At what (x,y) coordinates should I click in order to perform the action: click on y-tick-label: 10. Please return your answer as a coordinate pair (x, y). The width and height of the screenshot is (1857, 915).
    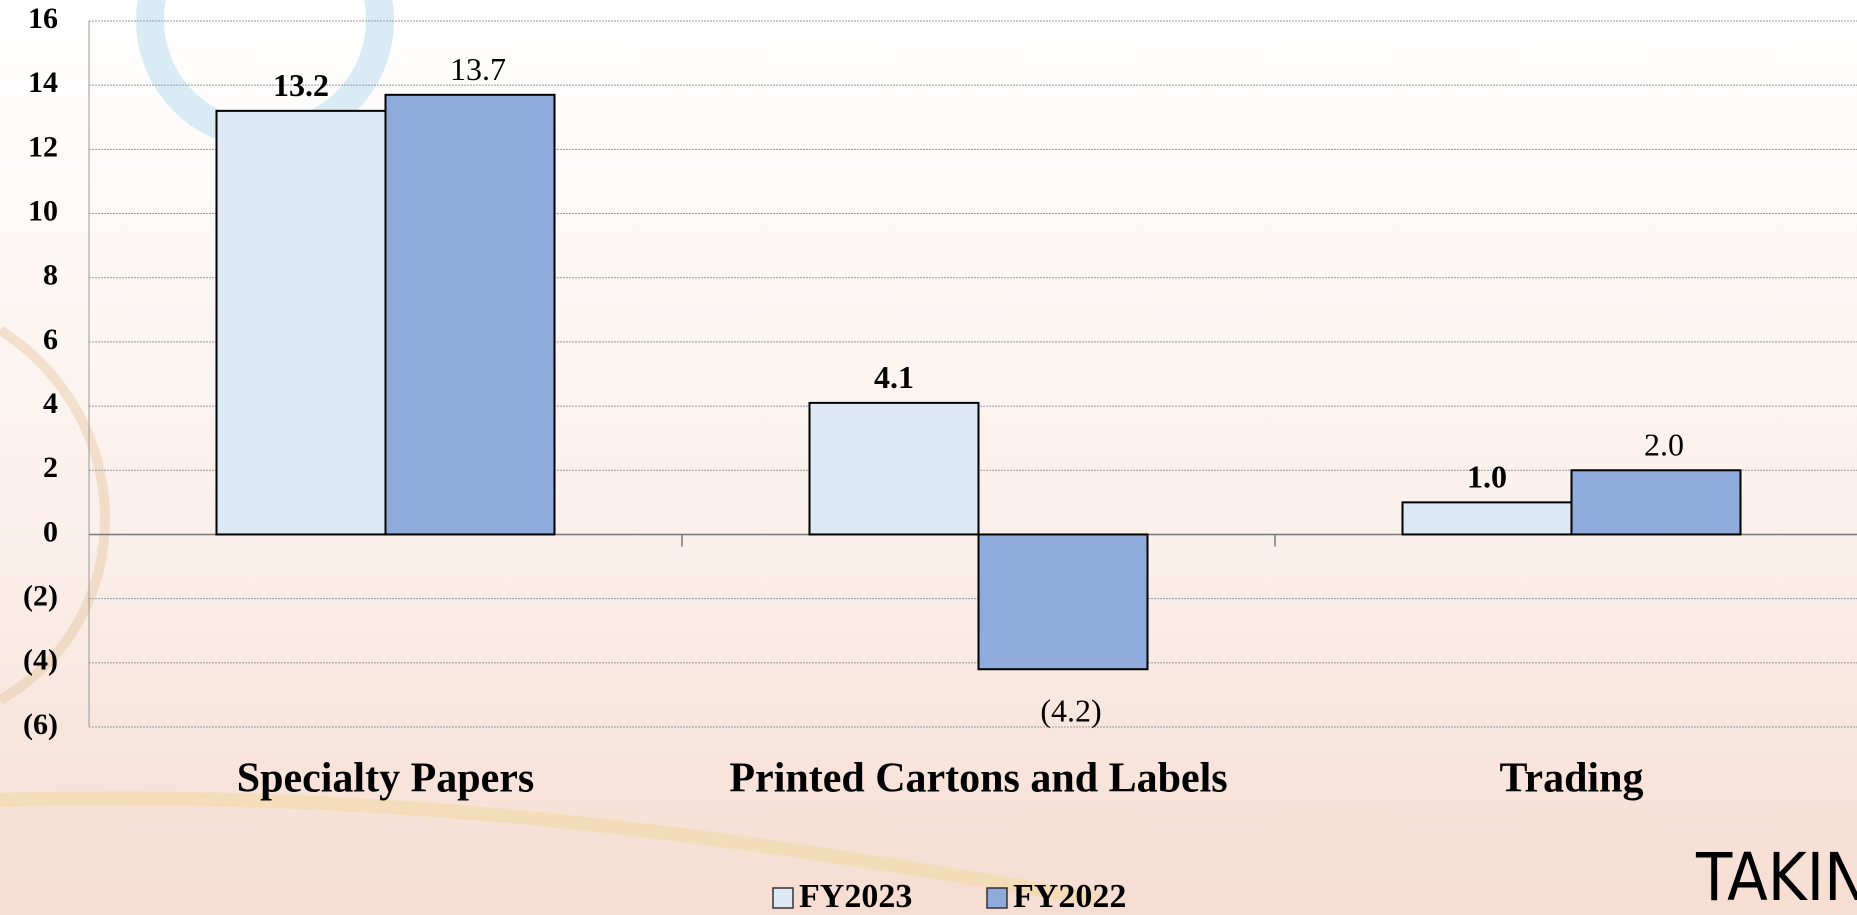
    Looking at the image, I should click on (43, 210).